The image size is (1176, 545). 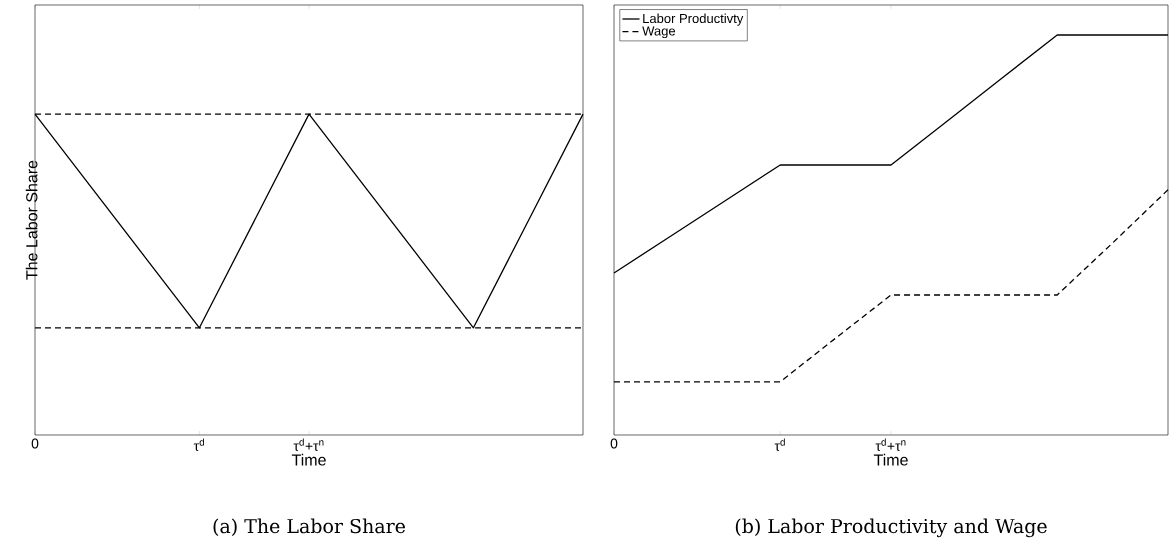 What do you see at coordinates (891, 528) in the screenshot?
I see `text: (b) Labor Productivity and Wage` at bounding box center [891, 528].